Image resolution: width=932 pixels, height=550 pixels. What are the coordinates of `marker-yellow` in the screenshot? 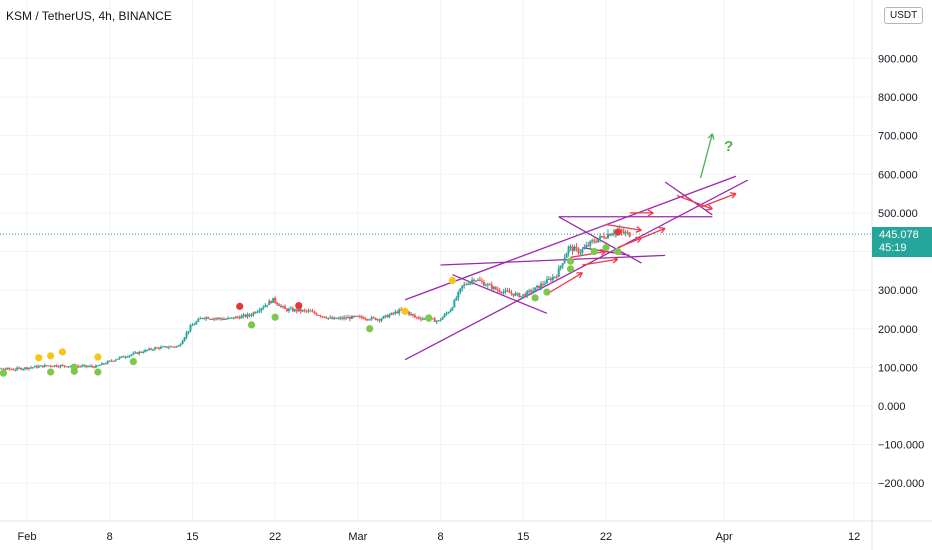 It's located at (452, 280).